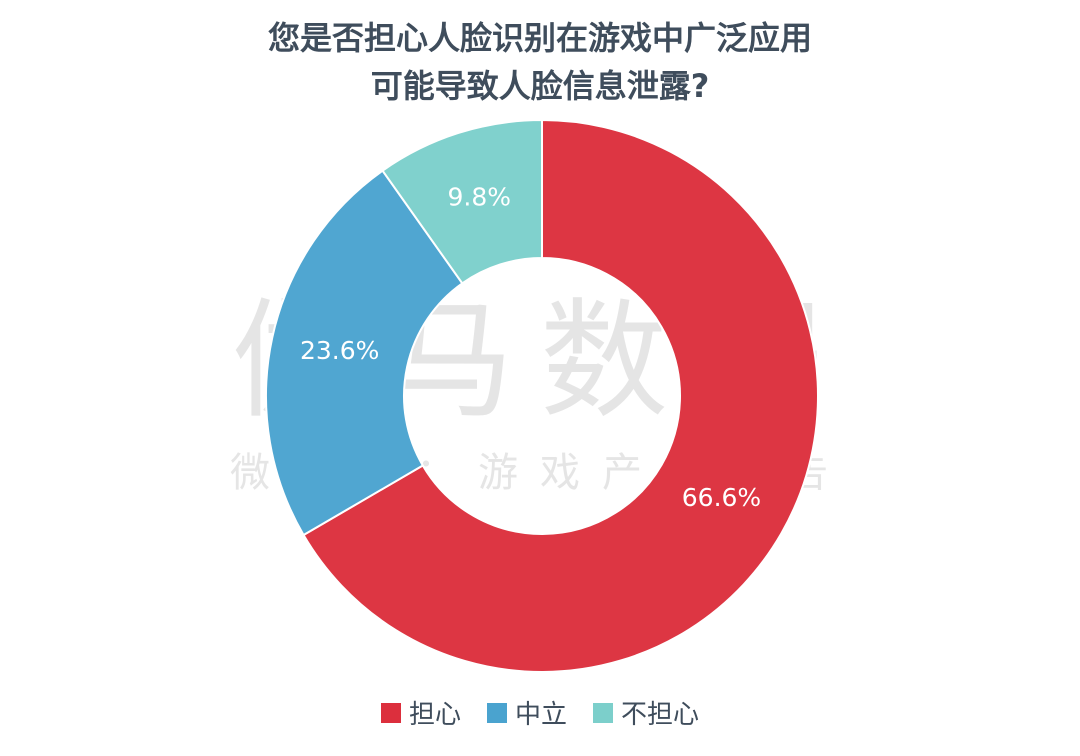 The width and height of the screenshot is (1080, 756). I want to click on legend: 担心 中立 不担心, so click(540, 712).